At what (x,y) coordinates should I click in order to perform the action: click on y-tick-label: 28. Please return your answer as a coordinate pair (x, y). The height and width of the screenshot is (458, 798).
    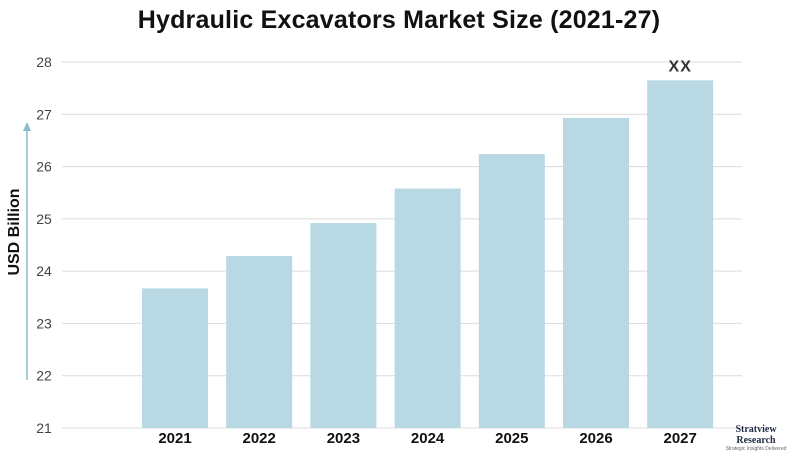
    Looking at the image, I should click on (44, 62).